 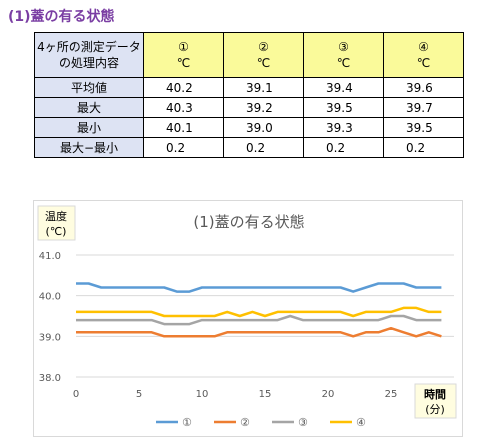 I want to click on x-axis-label: 時間, so click(x=435, y=394).